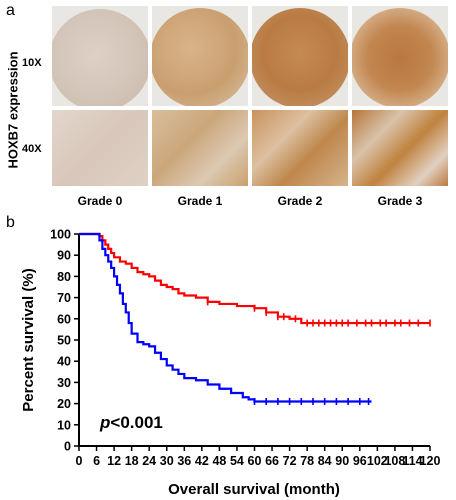 The height and width of the screenshot is (500, 456). Describe the element at coordinates (412, 461) in the screenshot. I see `x-tick-label: 114` at that location.